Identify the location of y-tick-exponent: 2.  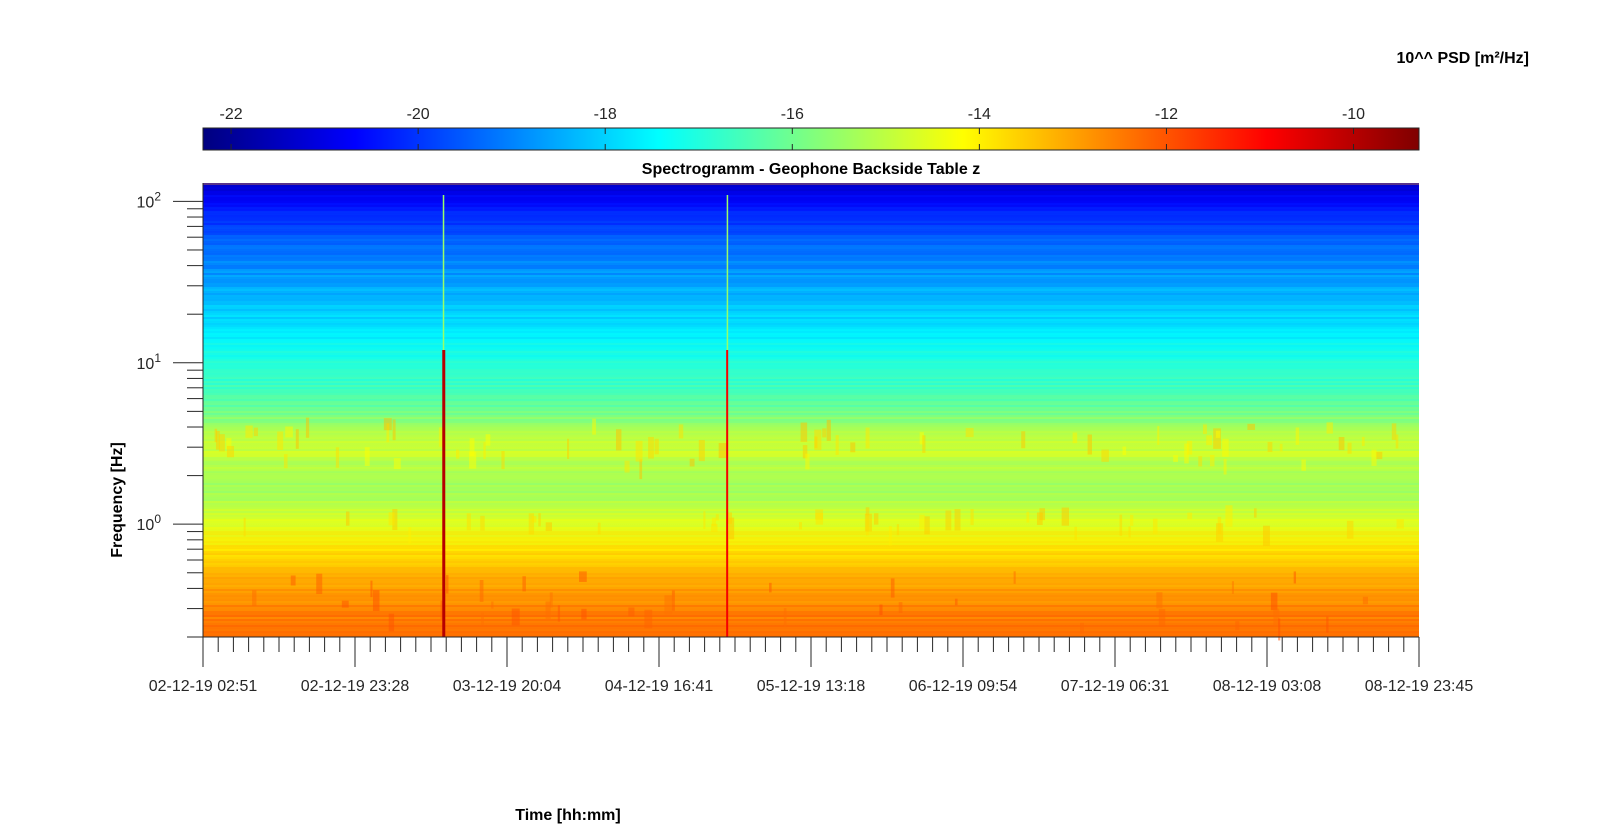
(157, 196).